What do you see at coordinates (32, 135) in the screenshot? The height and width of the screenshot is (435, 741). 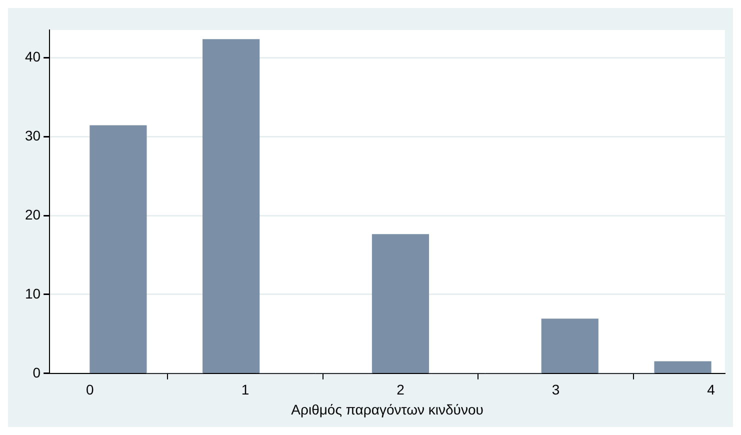 I see `y-tick-label: 30` at bounding box center [32, 135].